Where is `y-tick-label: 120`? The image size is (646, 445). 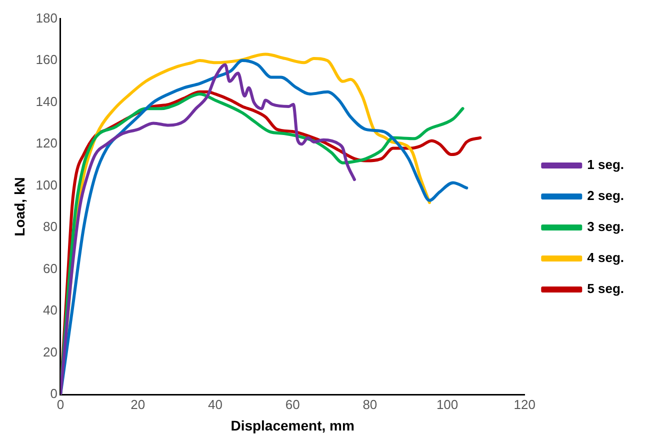
y-tick-label: 120 is located at coordinates (47, 143).